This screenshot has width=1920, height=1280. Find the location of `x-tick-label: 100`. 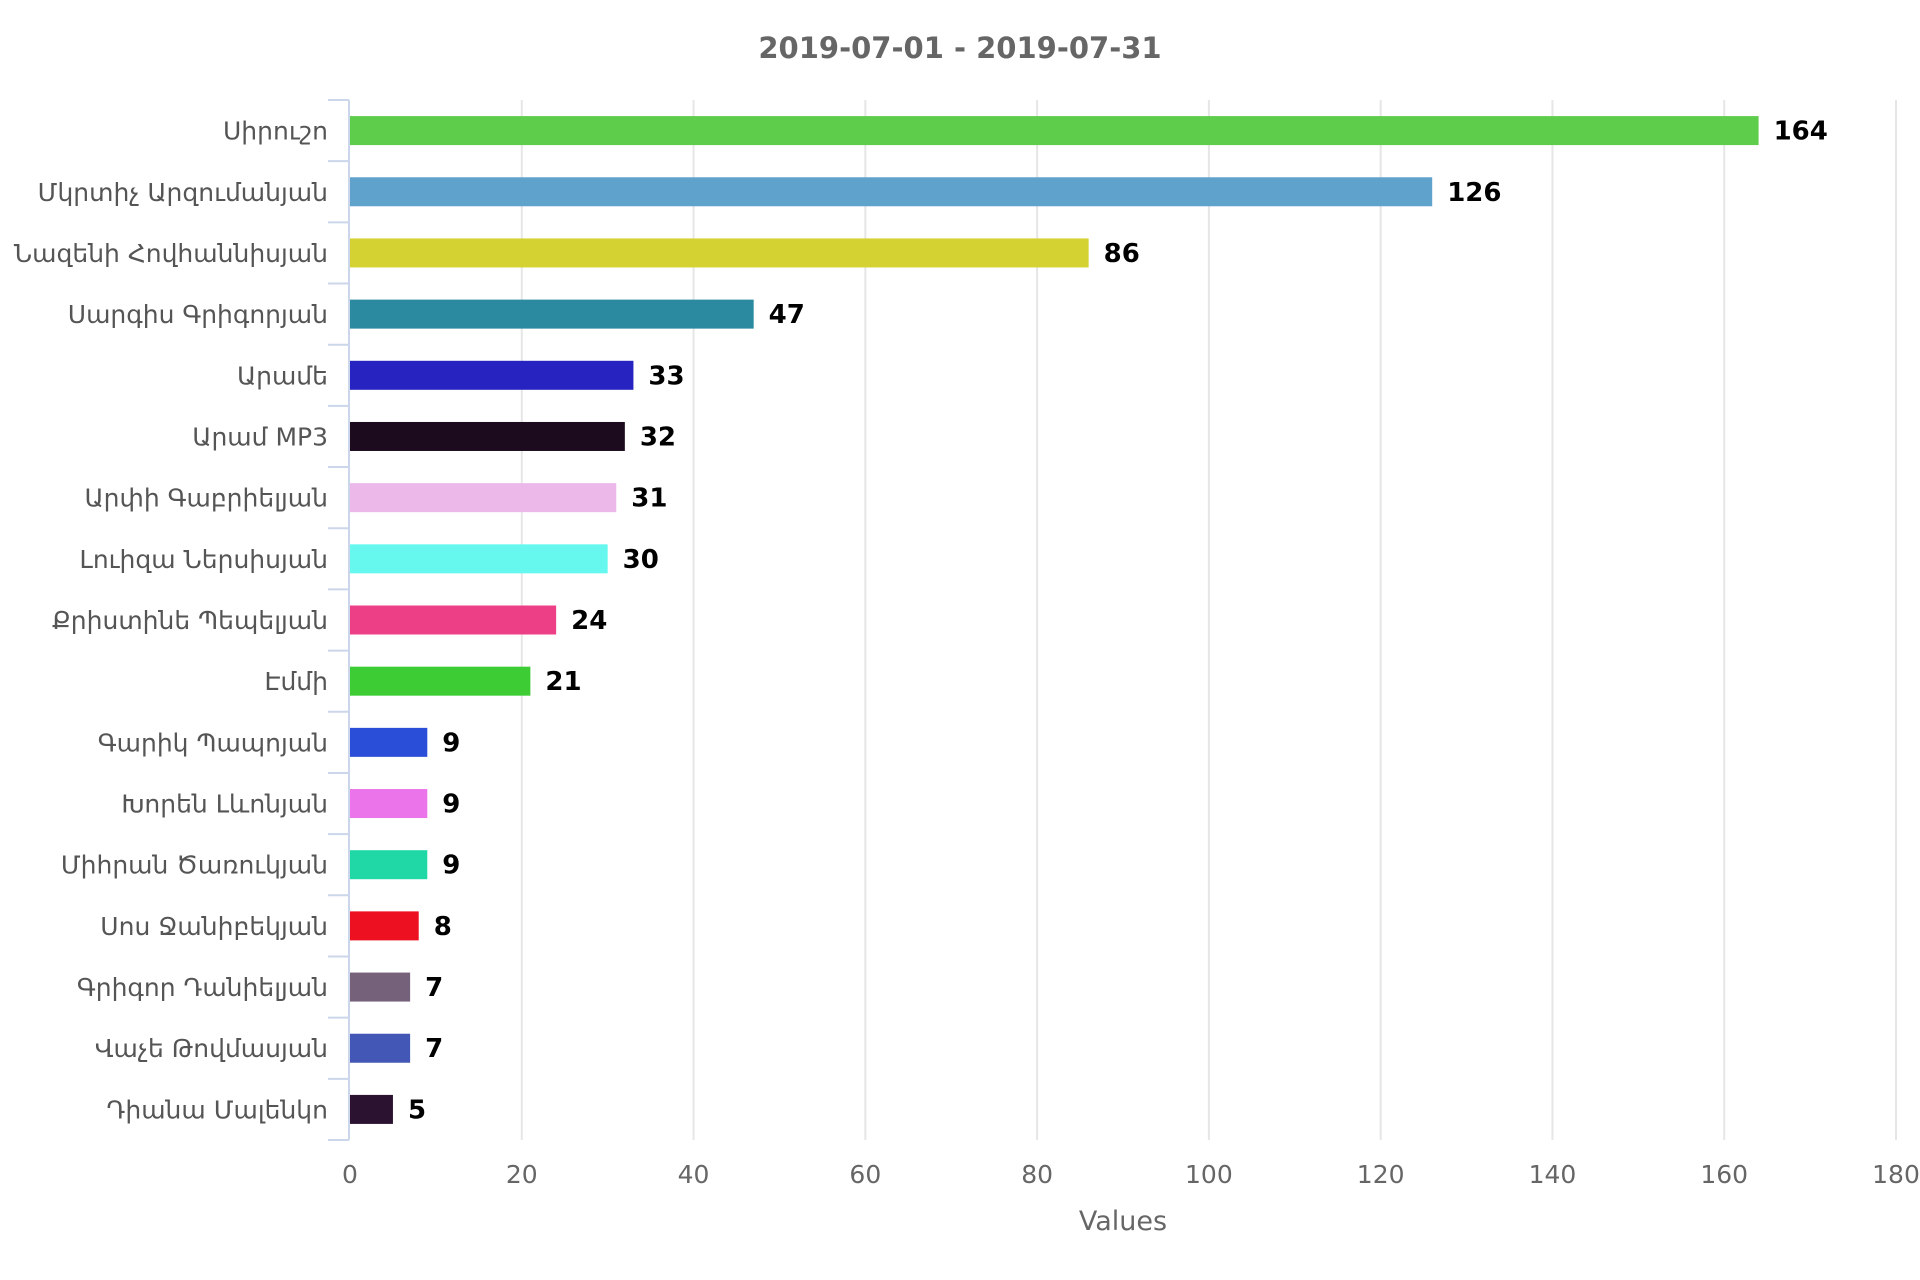

x-tick-label: 100 is located at coordinates (1209, 1174).